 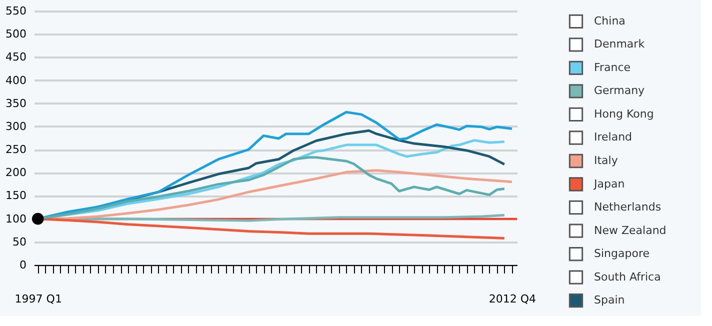 I want to click on y-tick-label: 450, so click(x=16, y=57).